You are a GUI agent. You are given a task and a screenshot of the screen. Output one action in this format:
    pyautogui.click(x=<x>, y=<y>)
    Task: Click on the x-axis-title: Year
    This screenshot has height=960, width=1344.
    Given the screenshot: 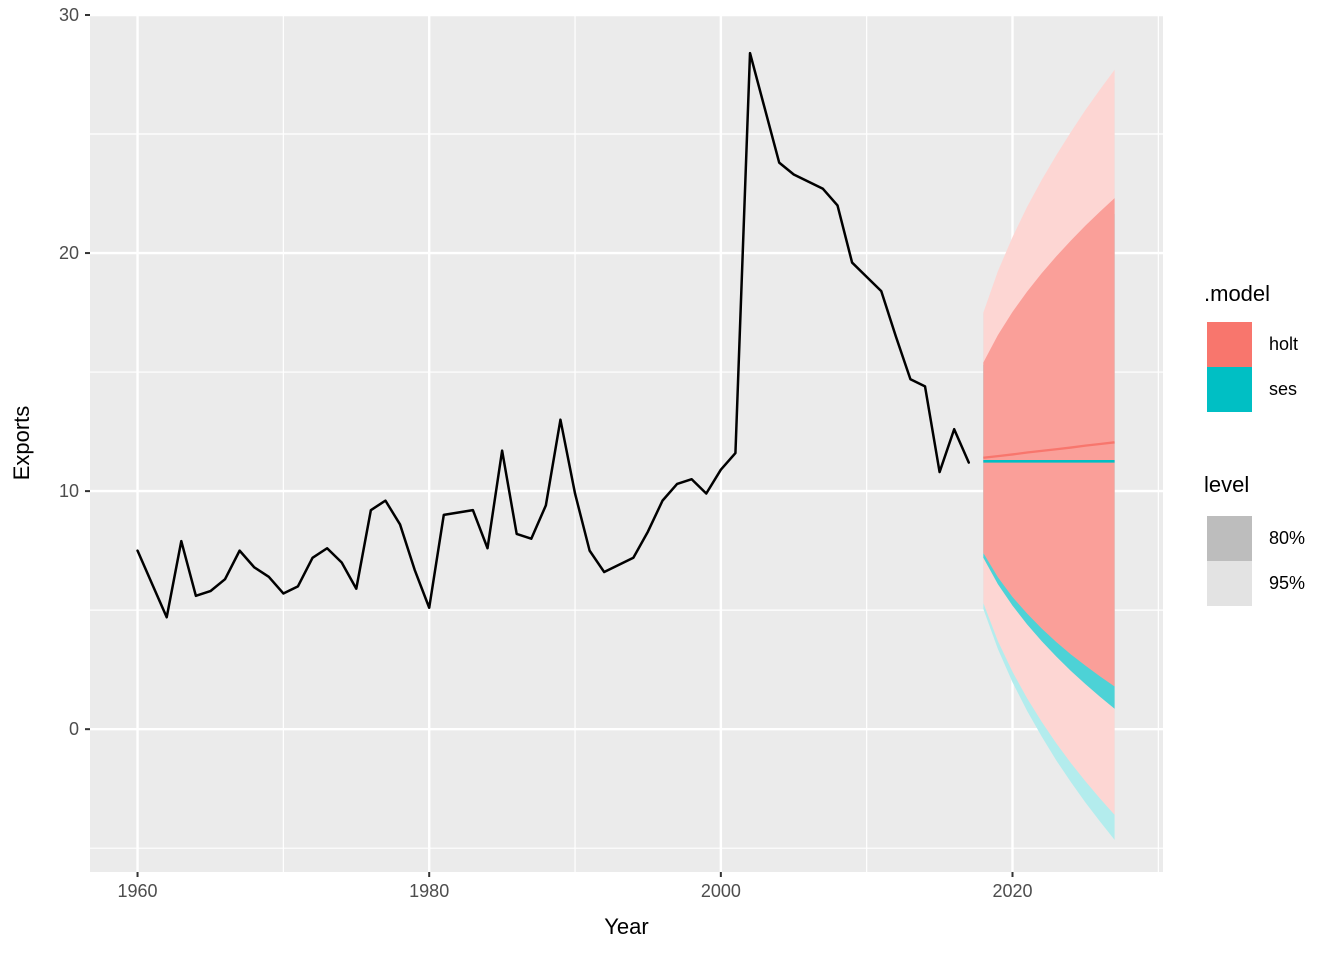 What is the action you would take?
    pyautogui.click(x=626, y=926)
    